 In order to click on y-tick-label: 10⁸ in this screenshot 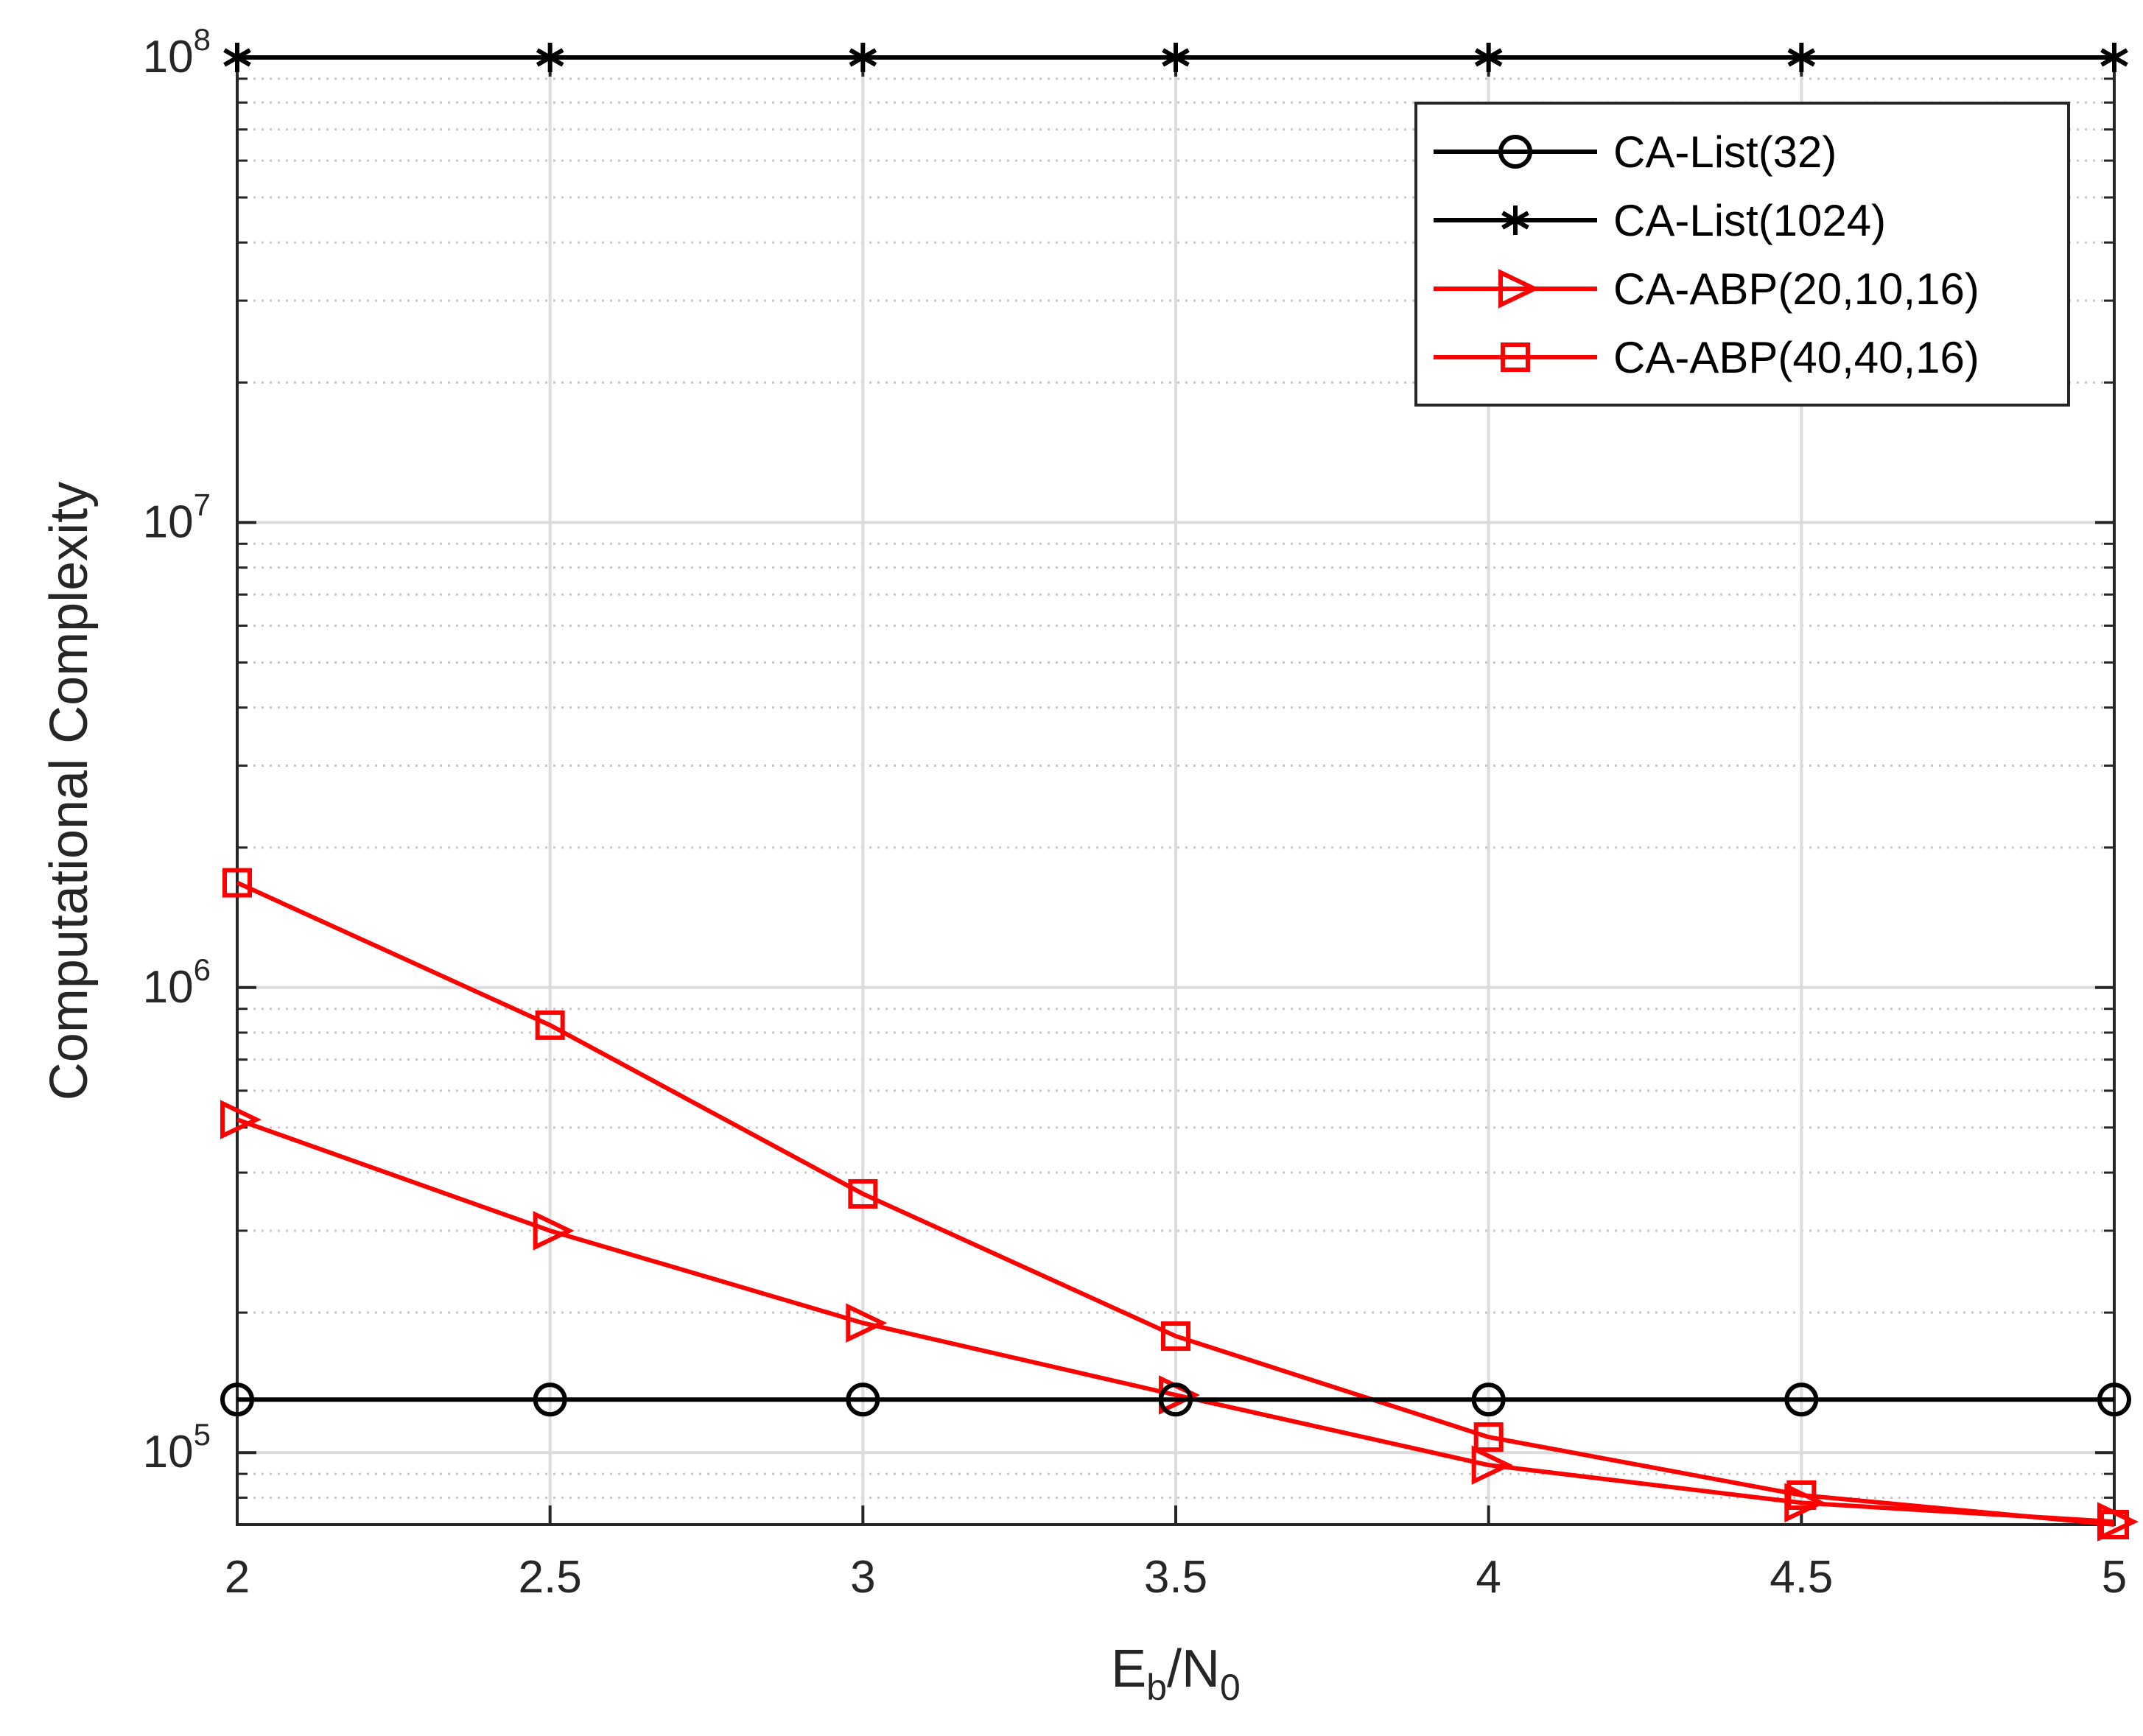, I will do `click(177, 52)`.